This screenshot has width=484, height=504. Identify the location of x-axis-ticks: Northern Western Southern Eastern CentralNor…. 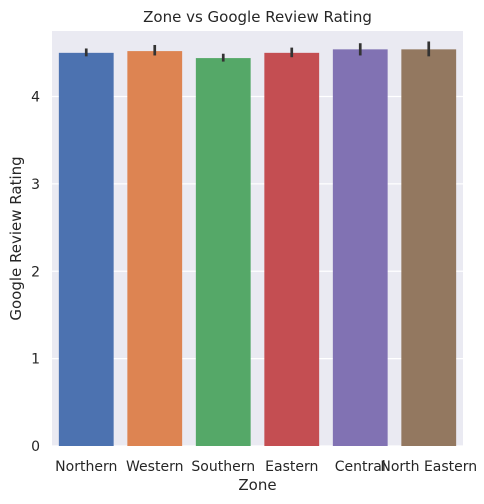
(266, 467).